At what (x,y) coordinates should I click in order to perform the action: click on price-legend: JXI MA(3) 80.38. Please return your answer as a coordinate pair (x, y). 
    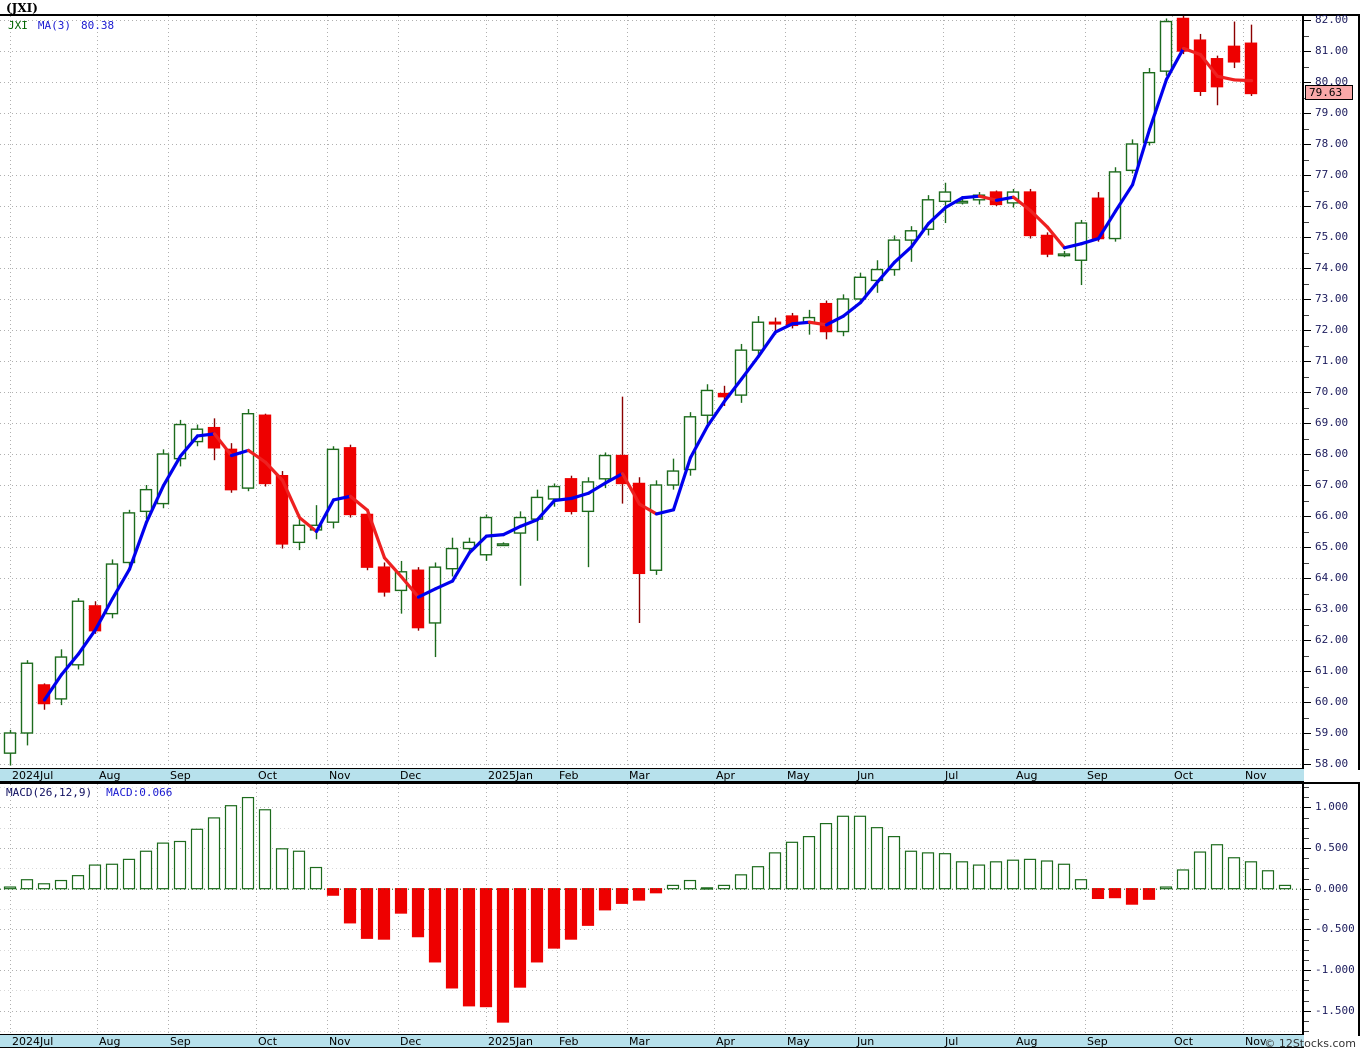
    Looking at the image, I should click on (61, 25).